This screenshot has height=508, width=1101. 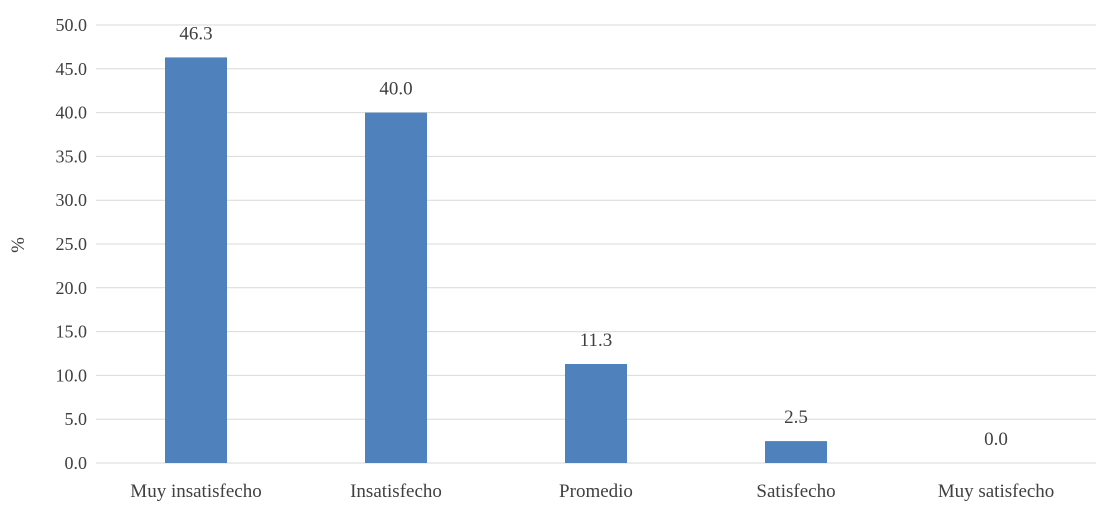 What do you see at coordinates (72, 113) in the screenshot?
I see `y-tick-label: 40.0` at bounding box center [72, 113].